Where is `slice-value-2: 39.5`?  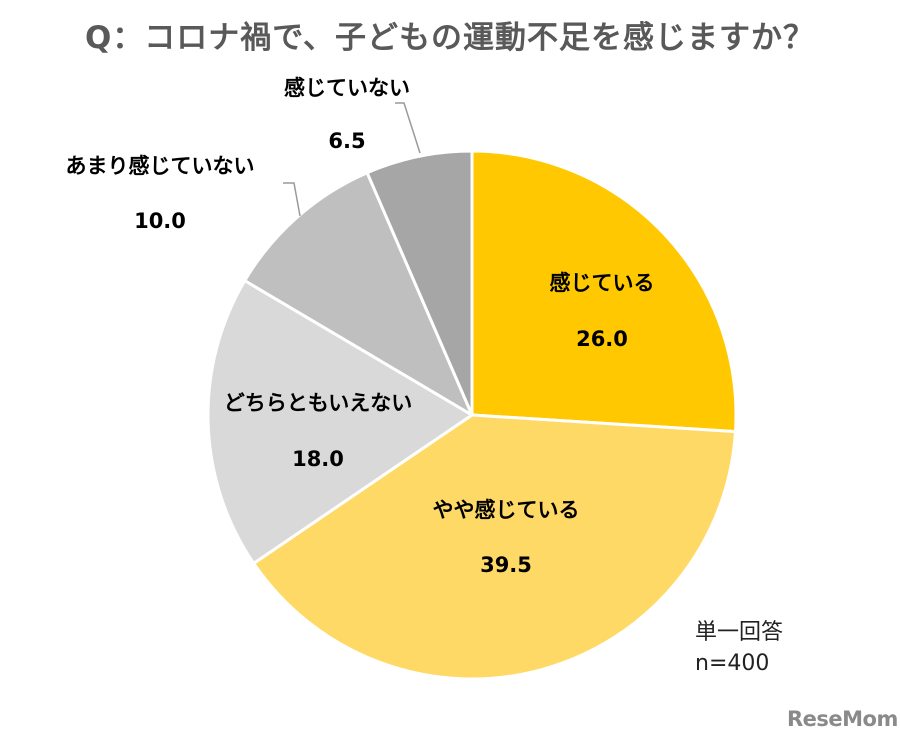
slice-value-2: 39.5 is located at coordinates (506, 565).